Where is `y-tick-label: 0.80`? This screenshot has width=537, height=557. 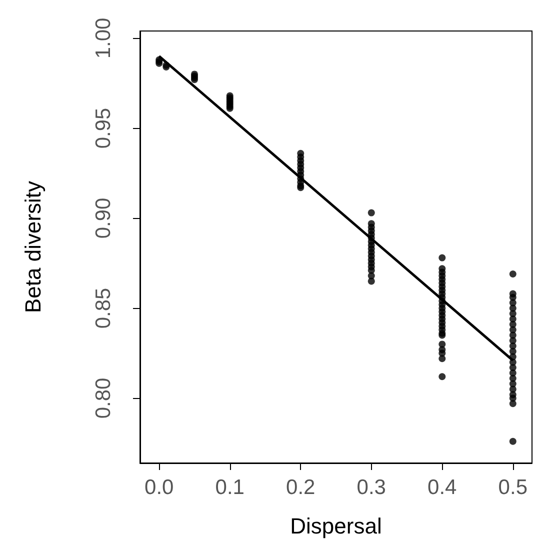 y-tick-label: 0.80 is located at coordinates (103, 398).